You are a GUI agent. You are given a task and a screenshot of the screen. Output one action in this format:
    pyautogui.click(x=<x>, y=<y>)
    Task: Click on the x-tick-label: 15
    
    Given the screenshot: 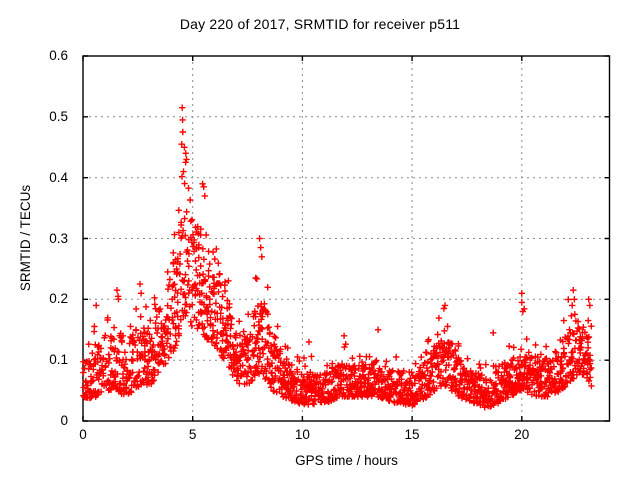 What is the action you would take?
    pyautogui.click(x=412, y=434)
    